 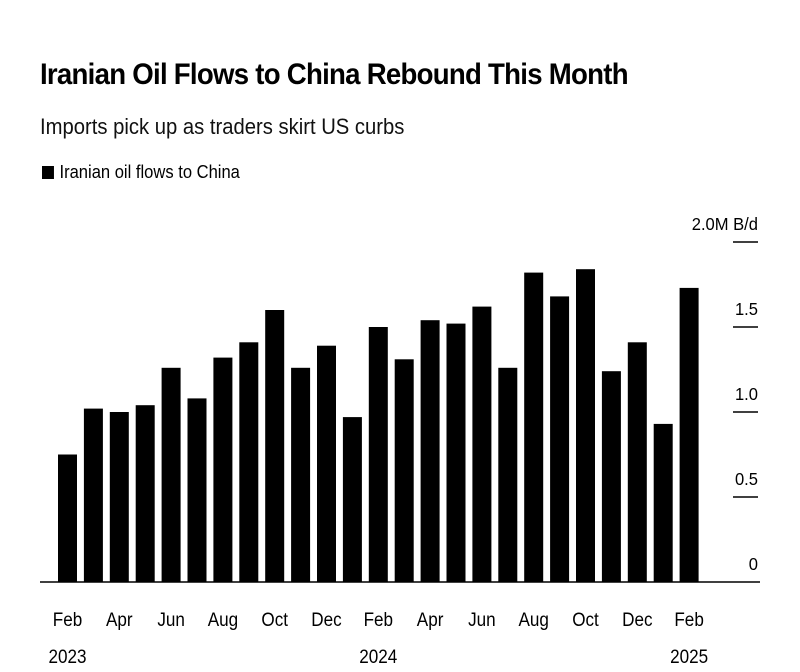 What do you see at coordinates (663, 502) in the screenshot?
I see `bar-jan-2025` at bounding box center [663, 502].